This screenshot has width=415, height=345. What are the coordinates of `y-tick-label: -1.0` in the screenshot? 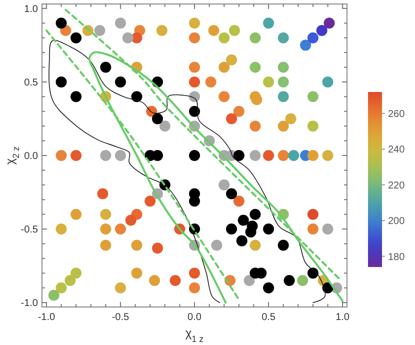 It's located at (29, 304).